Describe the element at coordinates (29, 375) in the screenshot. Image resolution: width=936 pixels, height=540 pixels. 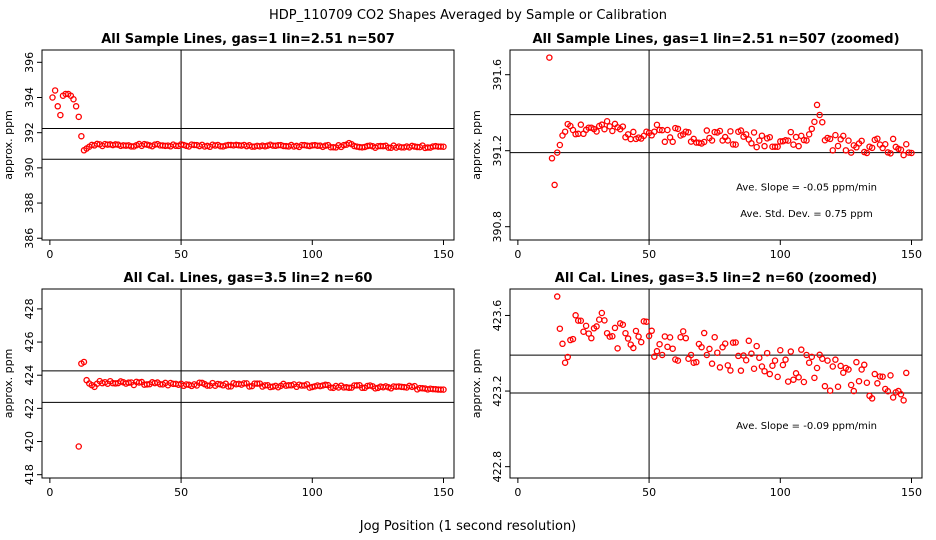
I see `y-tick-label: 424` at that location.